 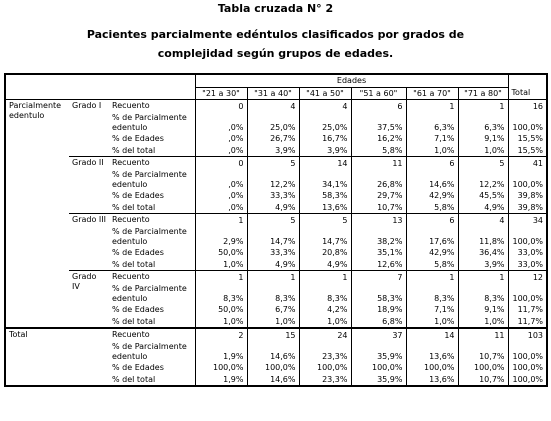 I want to click on group-label: Grado II, so click(x=89, y=185).